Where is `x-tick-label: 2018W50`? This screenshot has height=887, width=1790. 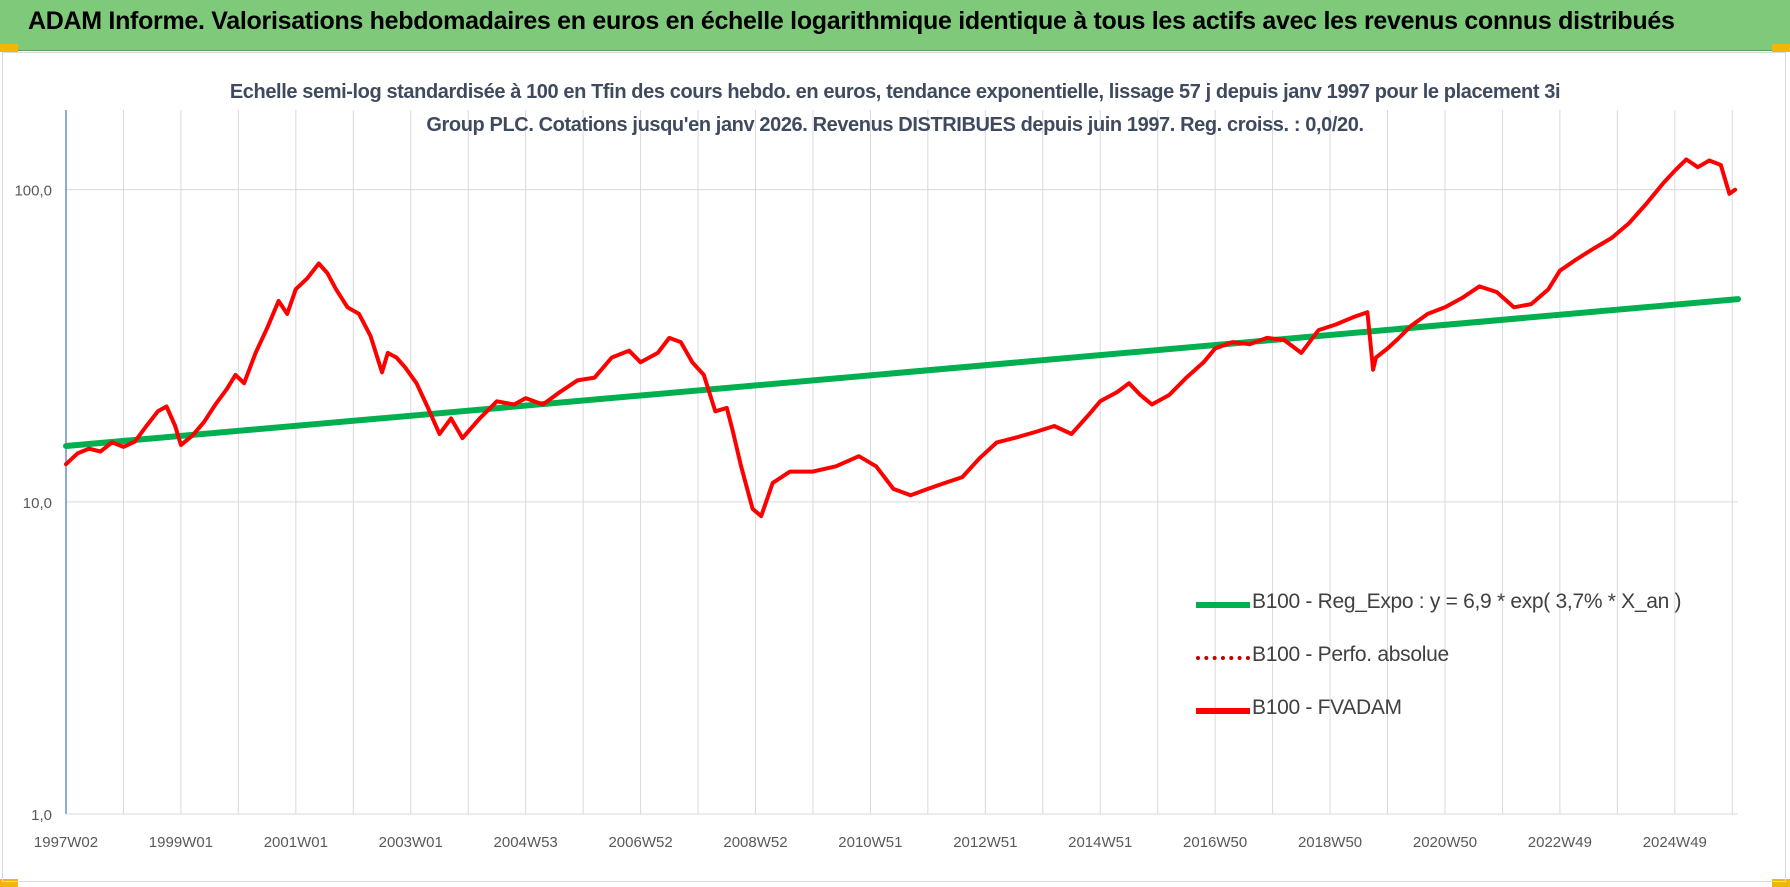
x-tick-label: 2018W50 is located at coordinates (1330, 842).